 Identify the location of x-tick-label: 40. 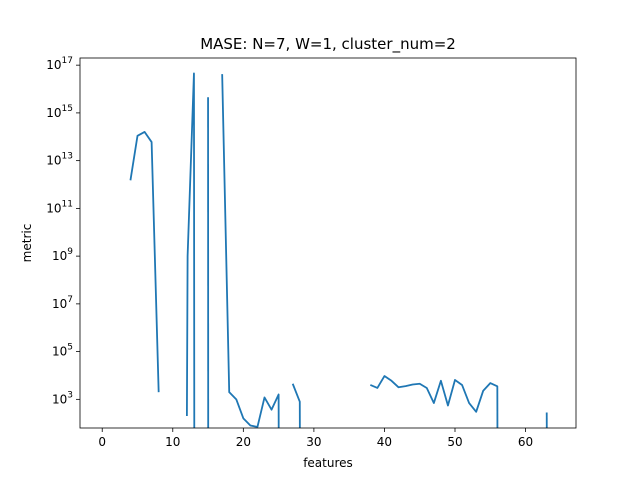
(384, 442).